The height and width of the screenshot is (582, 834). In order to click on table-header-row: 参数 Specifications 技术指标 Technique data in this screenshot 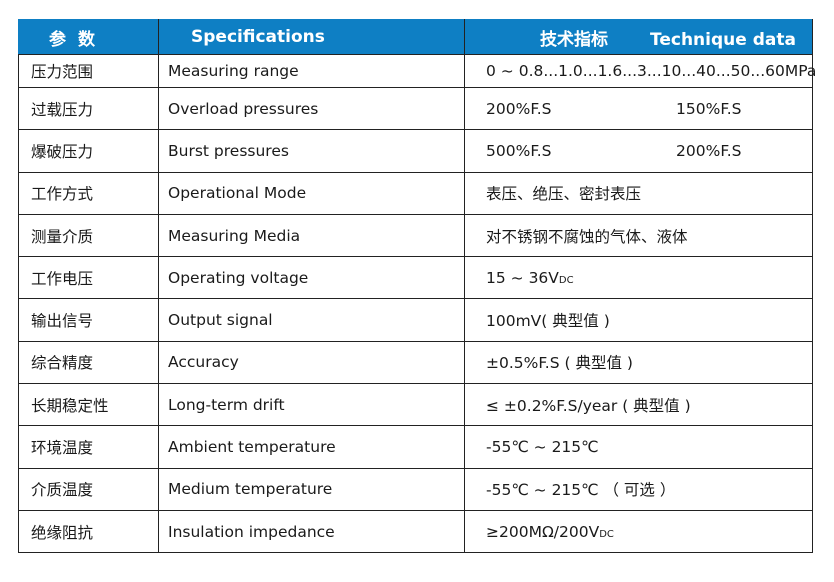, I will do `click(415, 37)`.